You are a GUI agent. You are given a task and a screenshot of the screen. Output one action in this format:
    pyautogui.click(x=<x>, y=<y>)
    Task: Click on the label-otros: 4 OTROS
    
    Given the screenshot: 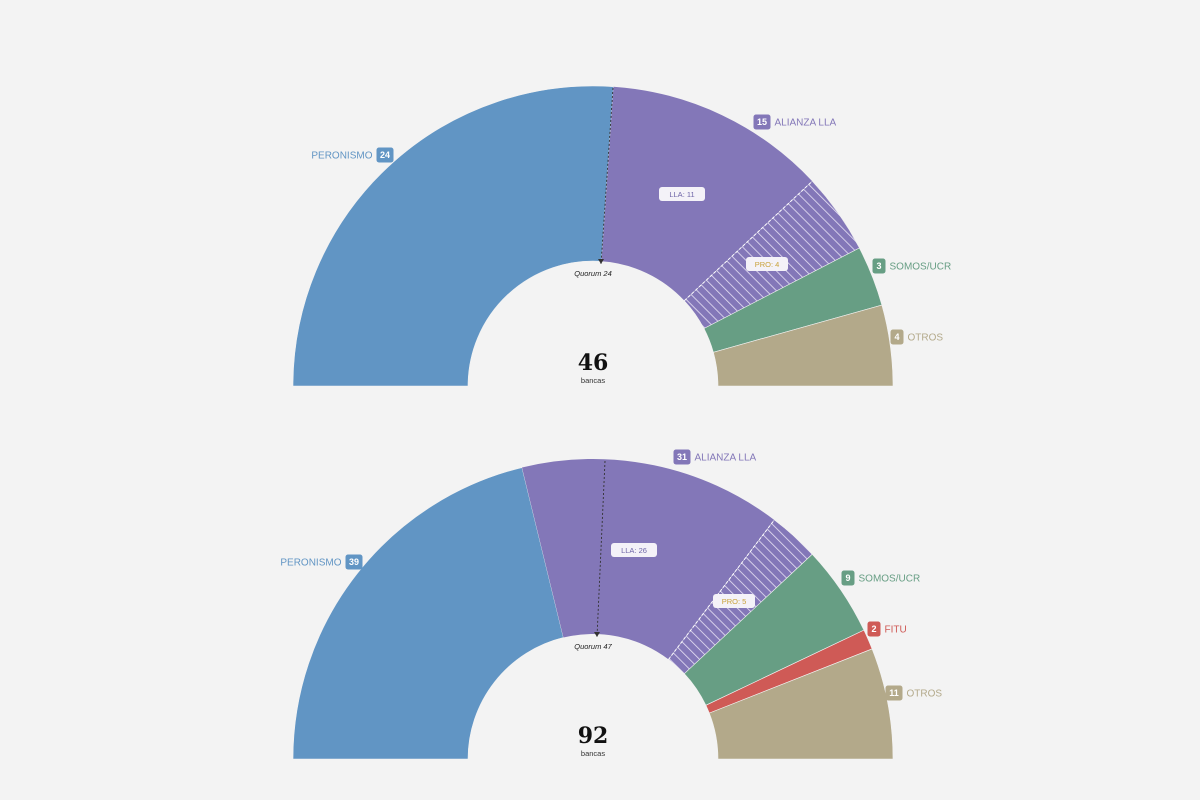 What is the action you would take?
    pyautogui.click(x=917, y=337)
    